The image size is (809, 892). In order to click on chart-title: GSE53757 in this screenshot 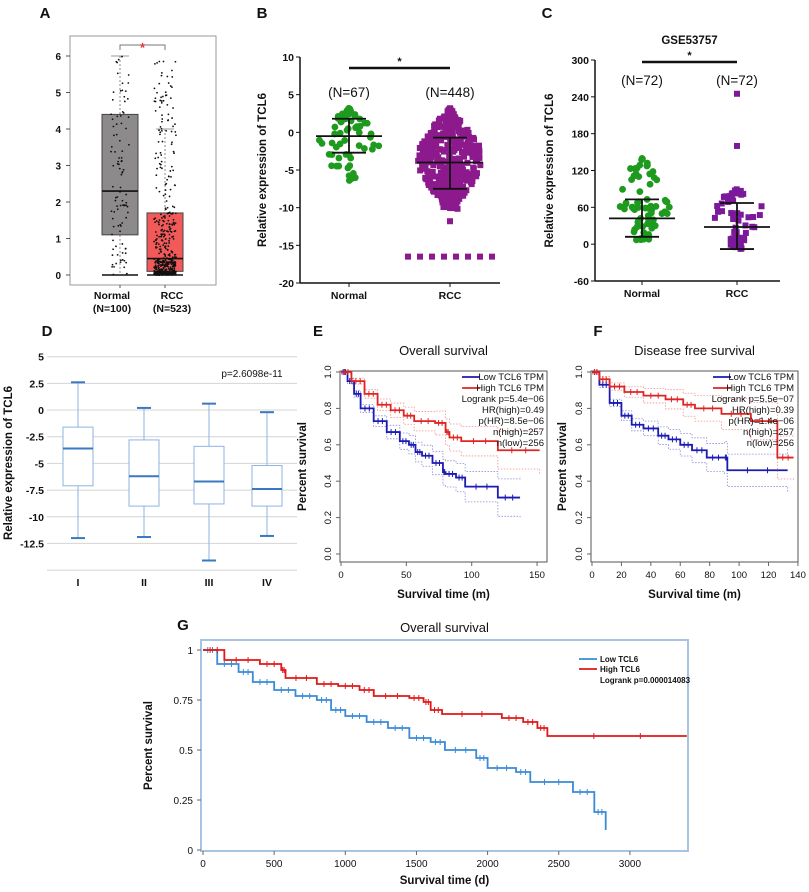, I will do `click(689, 41)`.